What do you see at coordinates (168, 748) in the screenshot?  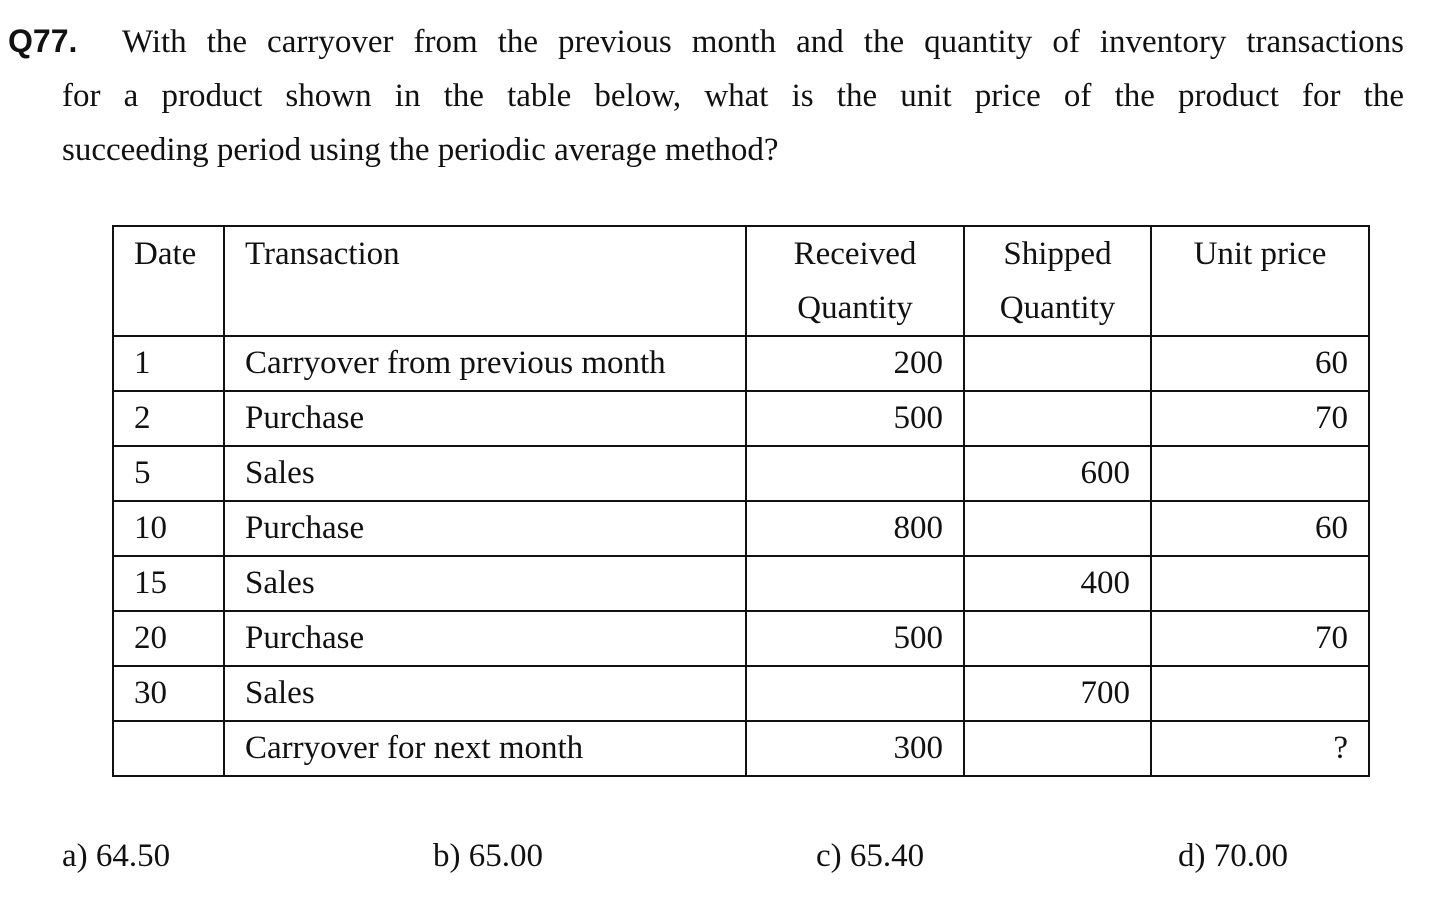 I see `cell-date` at bounding box center [168, 748].